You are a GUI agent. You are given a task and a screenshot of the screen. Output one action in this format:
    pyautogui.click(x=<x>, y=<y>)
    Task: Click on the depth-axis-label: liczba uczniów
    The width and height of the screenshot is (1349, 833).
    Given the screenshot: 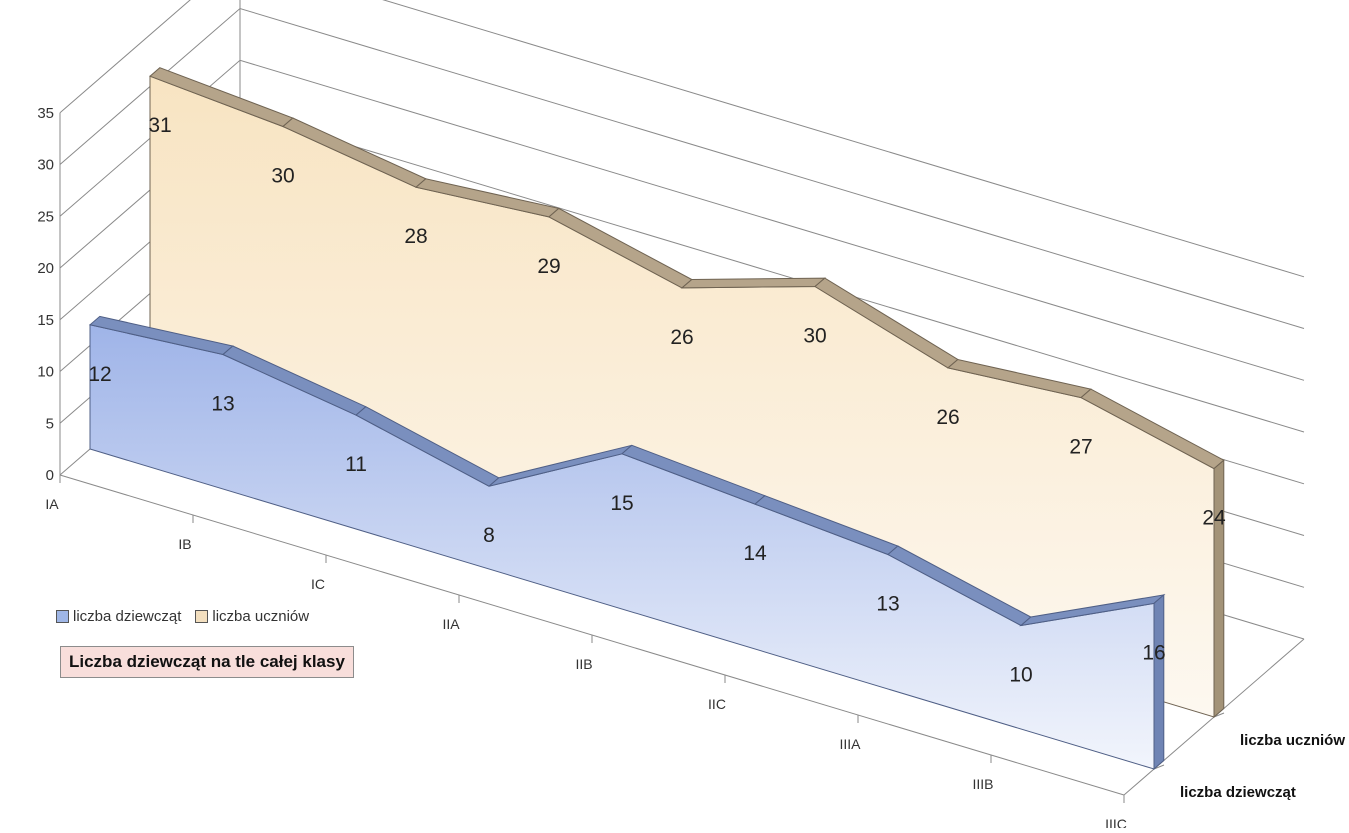 What is the action you would take?
    pyautogui.click(x=1292, y=740)
    